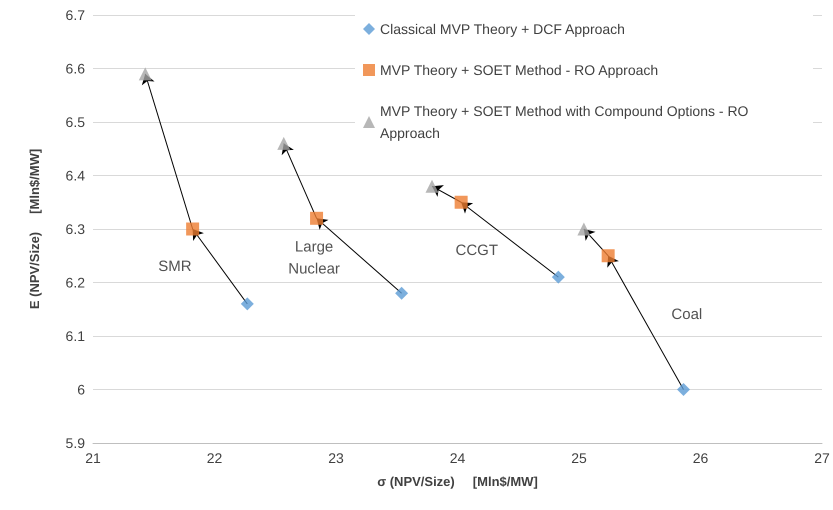 This screenshot has width=833, height=510. Describe the element at coordinates (93, 458) in the screenshot. I see `x-tick-label: 21` at that location.